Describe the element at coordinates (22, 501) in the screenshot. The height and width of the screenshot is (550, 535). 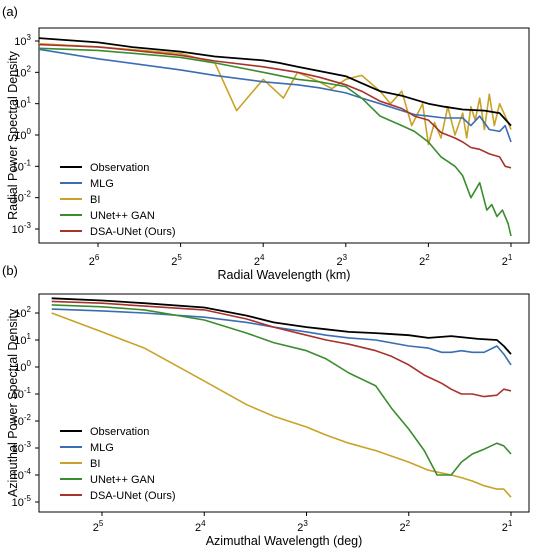
I see `y-tick-label: 10⁻⁵` at that location.